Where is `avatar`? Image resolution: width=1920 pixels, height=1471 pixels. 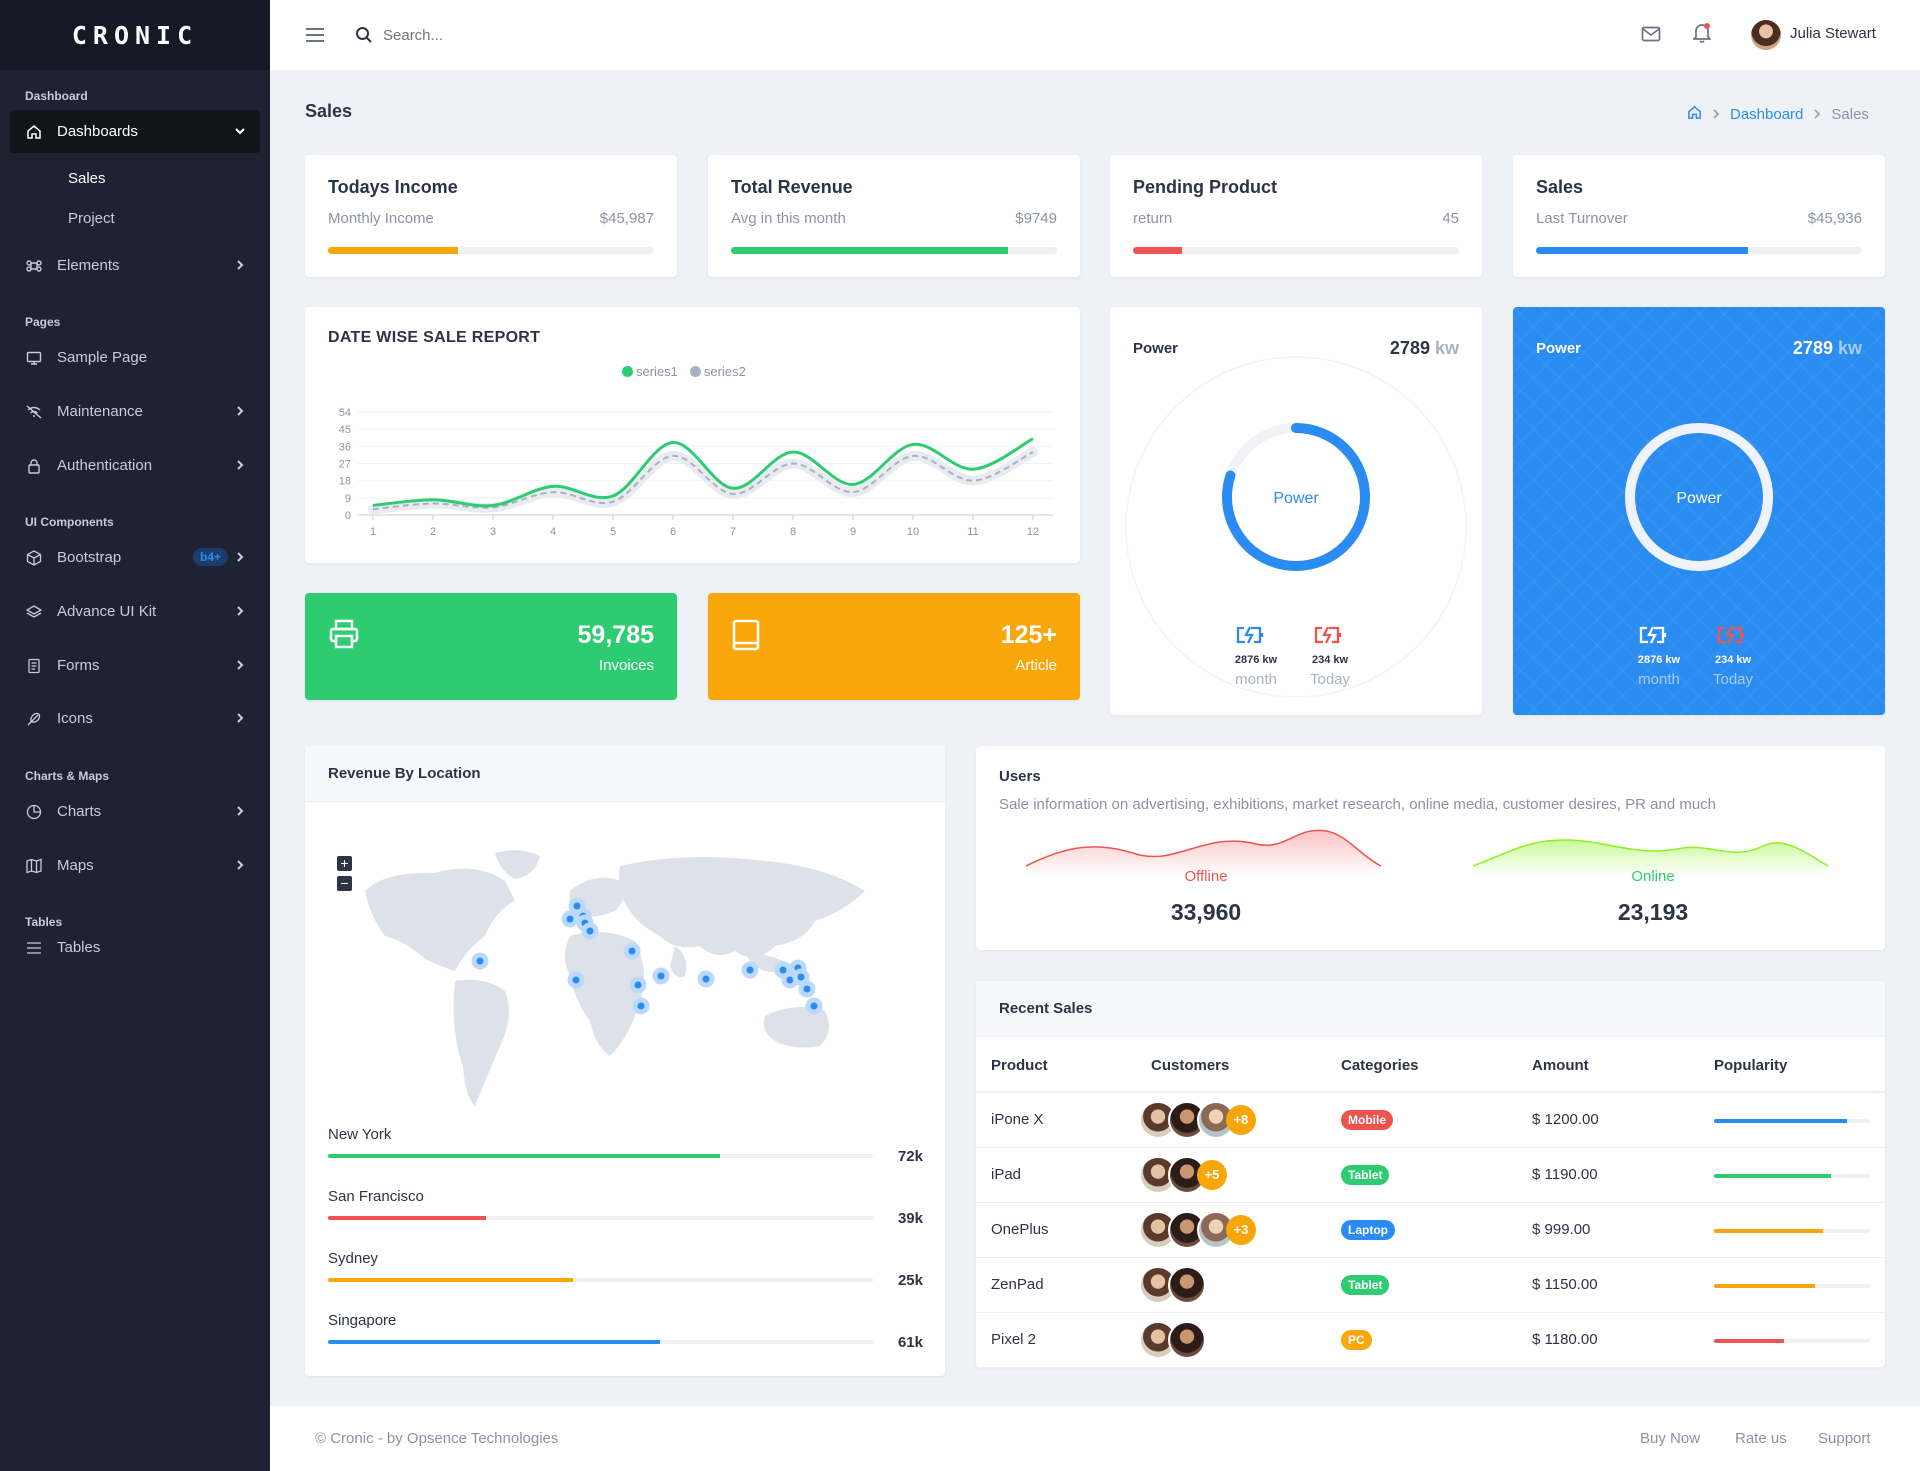 avatar is located at coordinates (1766, 35).